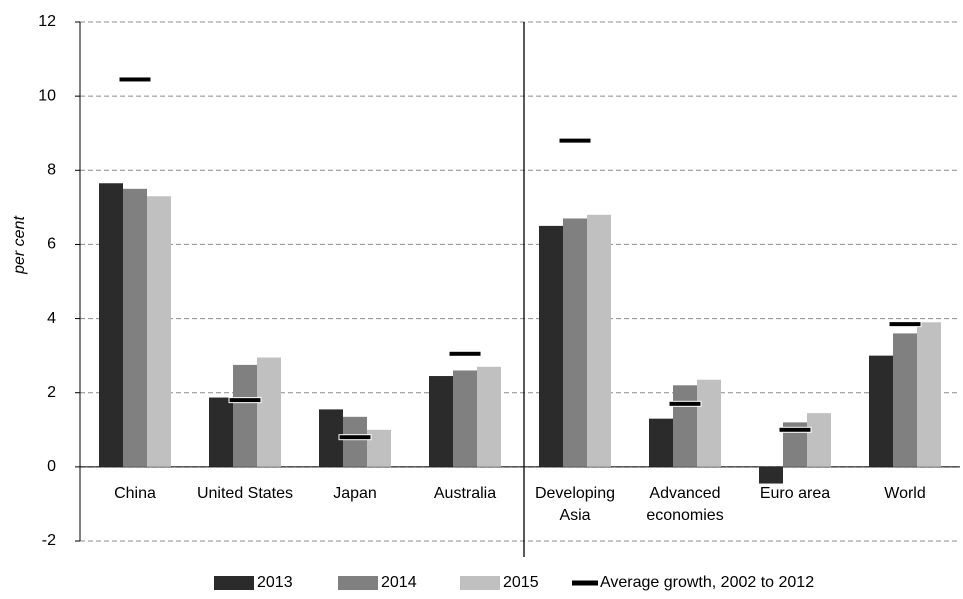 This screenshot has height=599, width=963. What do you see at coordinates (465, 493) in the screenshot?
I see `x-tick-label: Australia` at bounding box center [465, 493].